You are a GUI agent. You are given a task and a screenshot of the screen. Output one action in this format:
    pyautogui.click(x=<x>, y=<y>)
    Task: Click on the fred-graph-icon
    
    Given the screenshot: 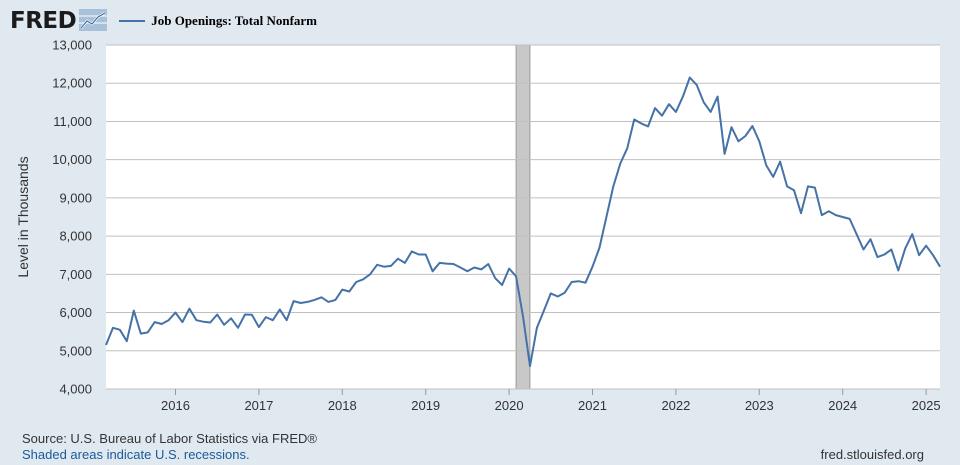 What is the action you would take?
    pyautogui.click(x=93, y=20)
    